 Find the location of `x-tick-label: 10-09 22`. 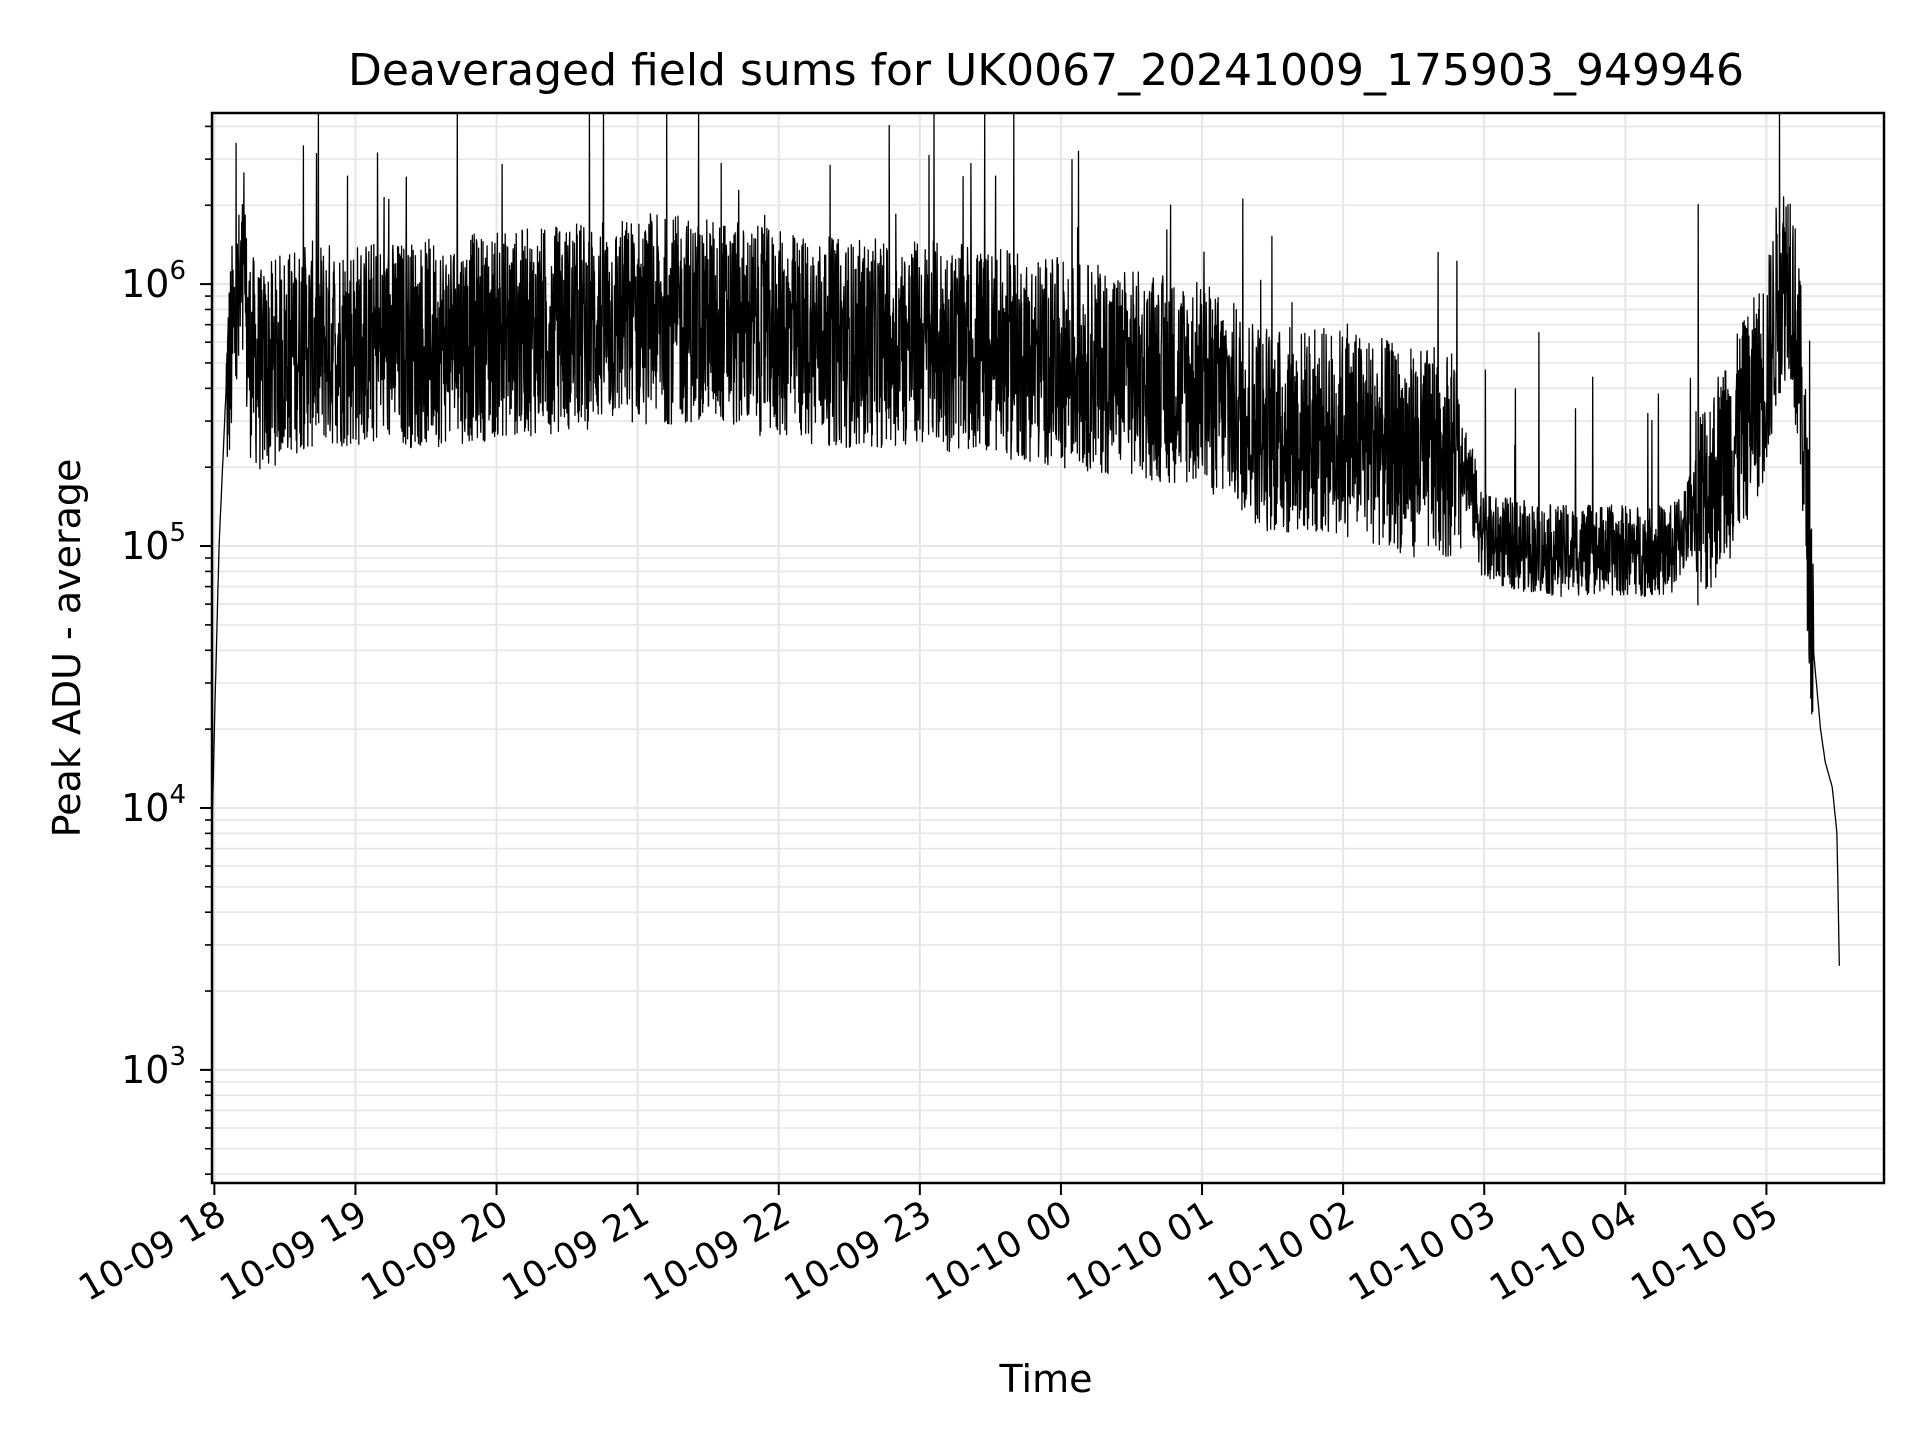

x-tick-label: 10-09 22 is located at coordinates (717, 1251).